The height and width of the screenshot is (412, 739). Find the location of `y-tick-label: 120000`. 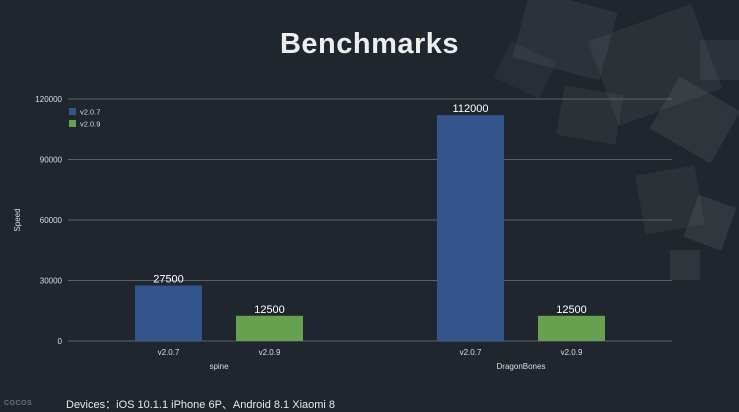

y-tick-label: 120000 is located at coordinates (48, 99).